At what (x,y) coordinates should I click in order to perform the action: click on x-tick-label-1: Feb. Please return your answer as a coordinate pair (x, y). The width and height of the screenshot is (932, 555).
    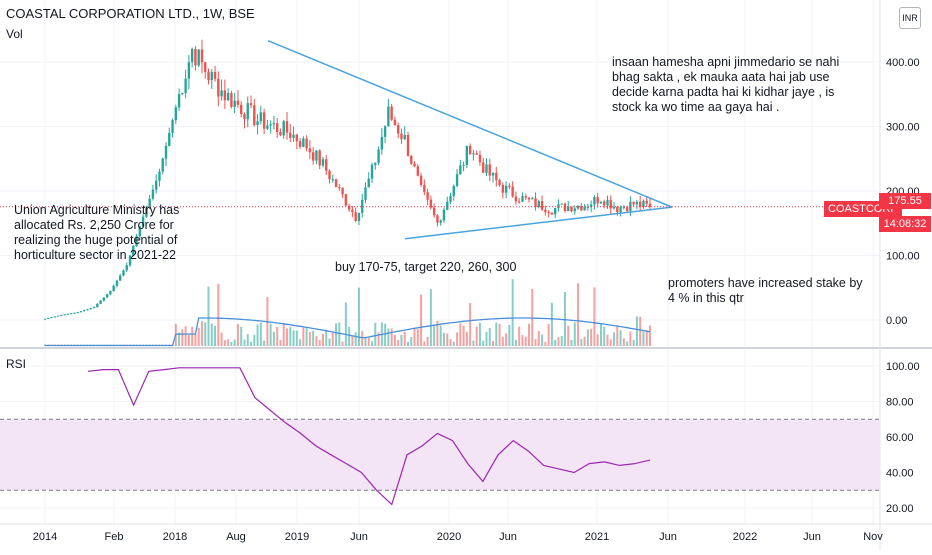
    Looking at the image, I should click on (114, 537).